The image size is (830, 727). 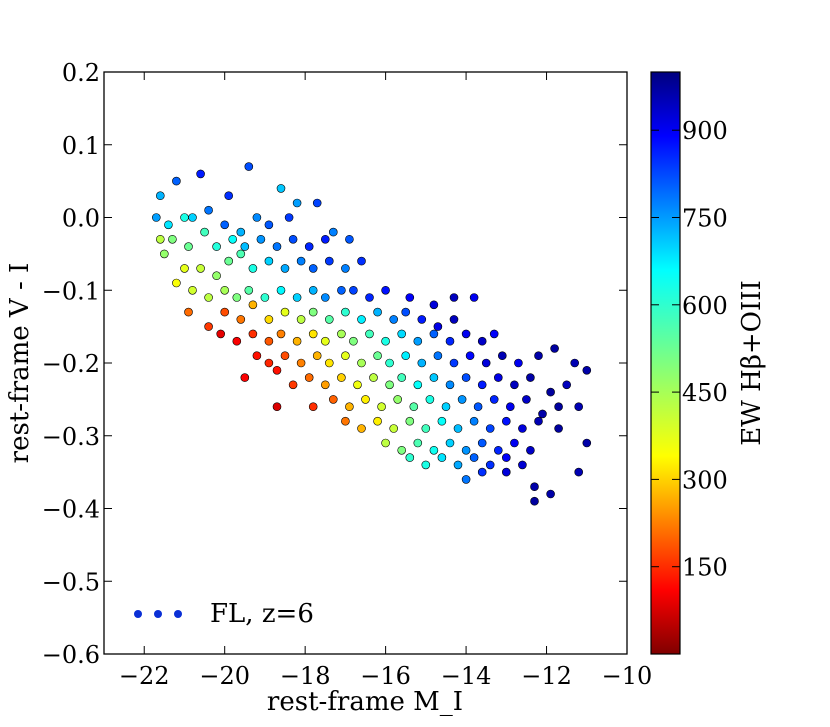 I want to click on x-tick-label: −10, so click(x=627, y=676).